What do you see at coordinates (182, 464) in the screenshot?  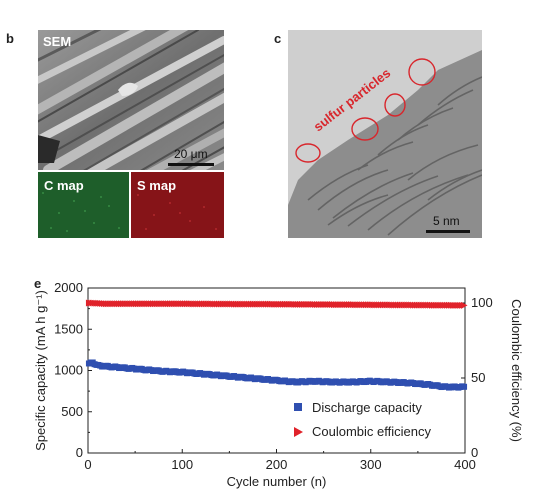 I see `x-tick-label: 100` at bounding box center [182, 464].